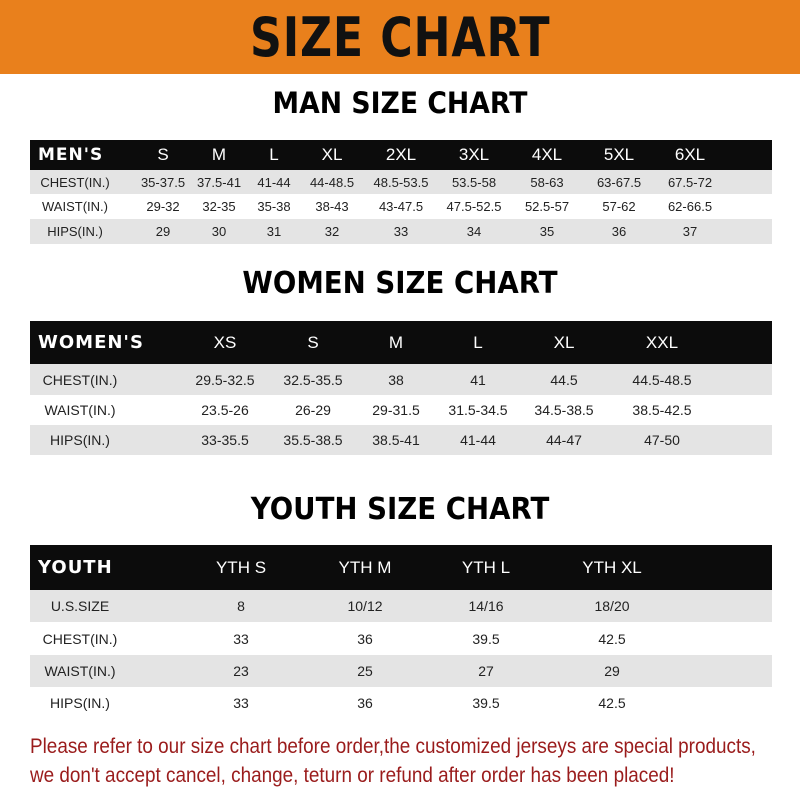  What do you see at coordinates (225, 440) in the screenshot?
I see `measurement-value: 33-35.5` at bounding box center [225, 440].